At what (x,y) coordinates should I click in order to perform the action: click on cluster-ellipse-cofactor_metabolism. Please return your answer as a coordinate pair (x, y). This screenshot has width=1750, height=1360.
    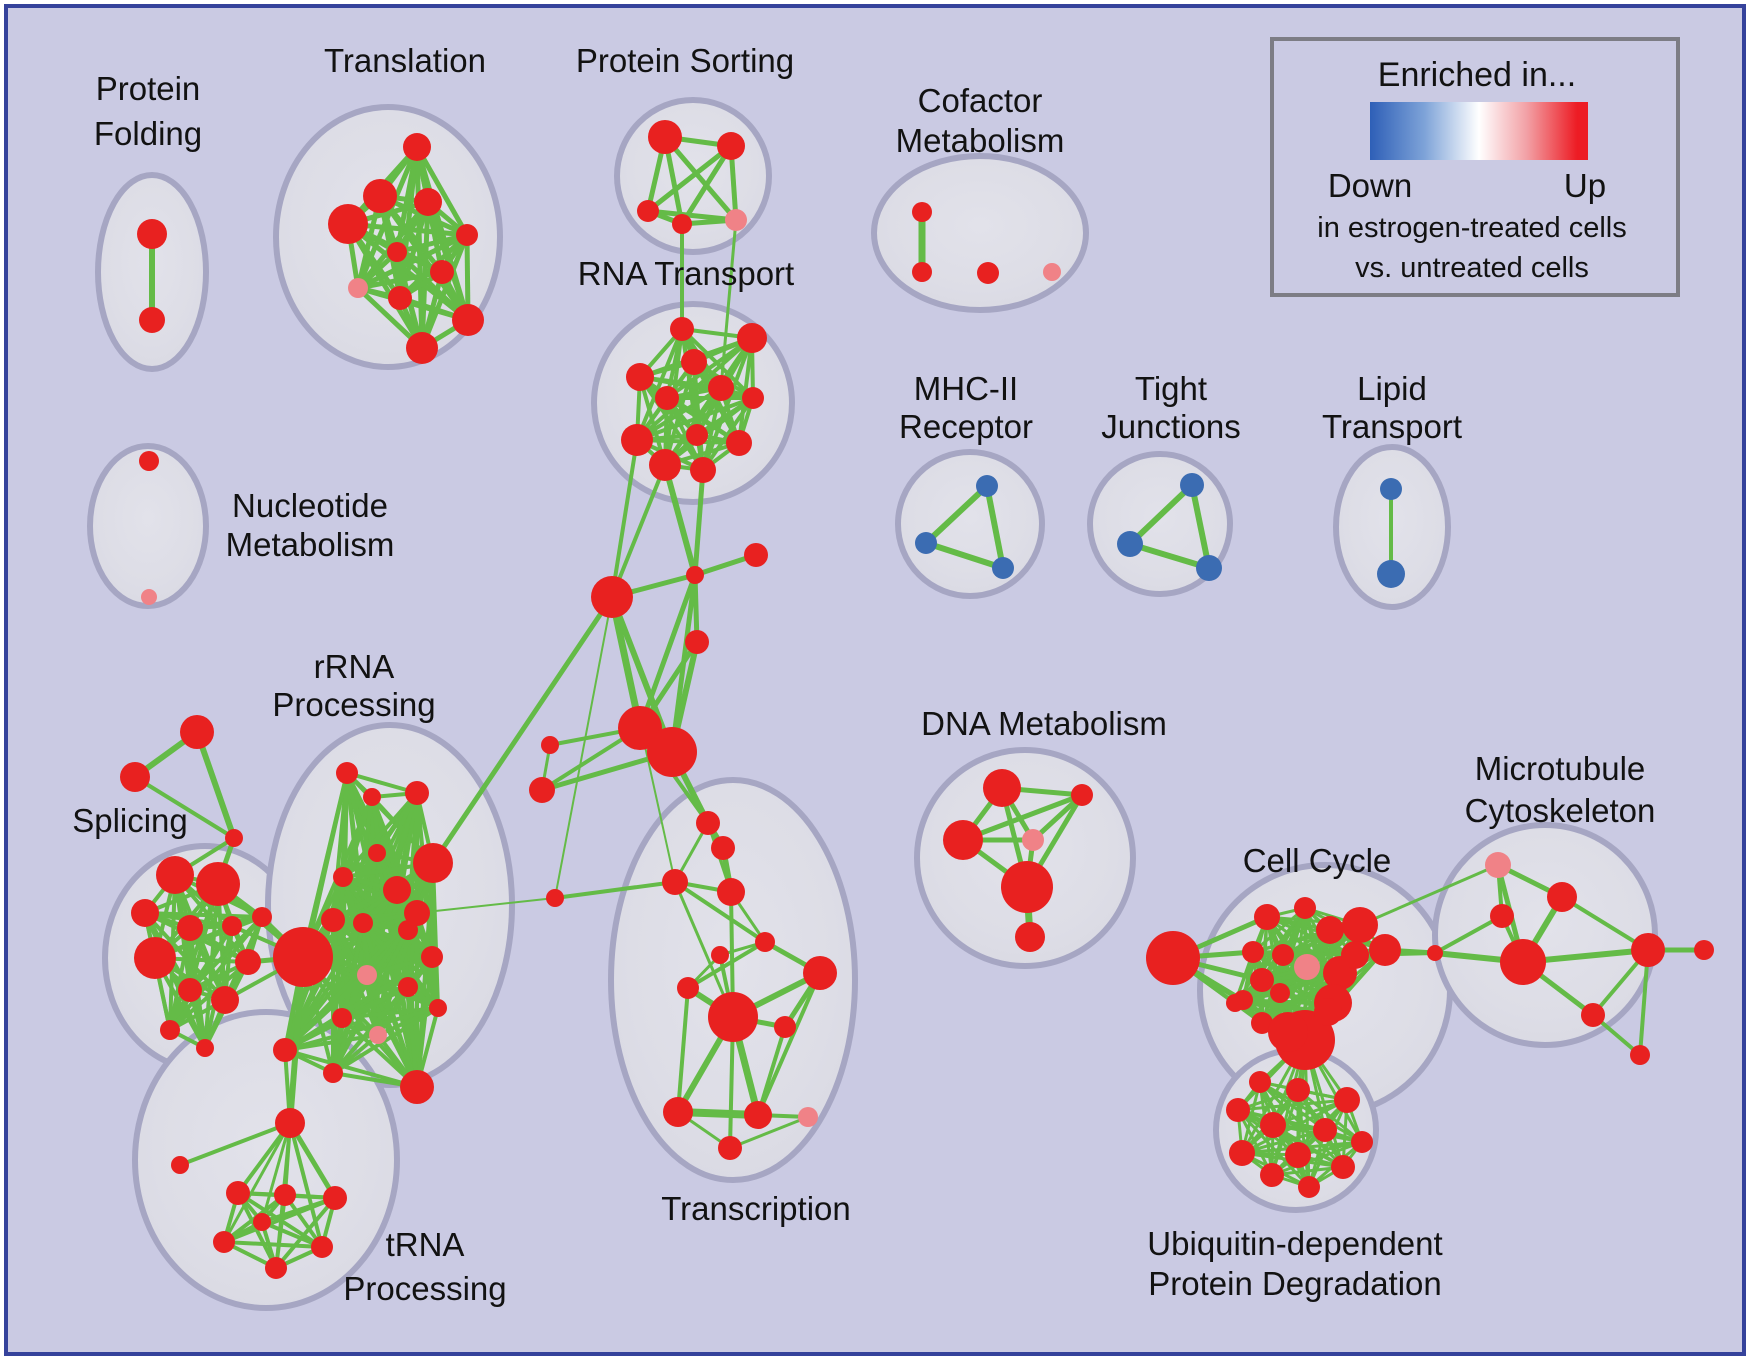
    Looking at the image, I should click on (980, 233).